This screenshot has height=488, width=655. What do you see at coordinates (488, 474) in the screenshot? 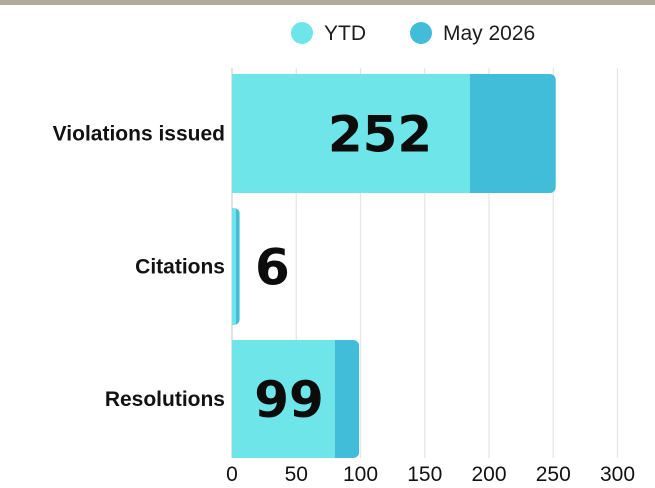
I see `x-tick-label: 200` at bounding box center [488, 474].